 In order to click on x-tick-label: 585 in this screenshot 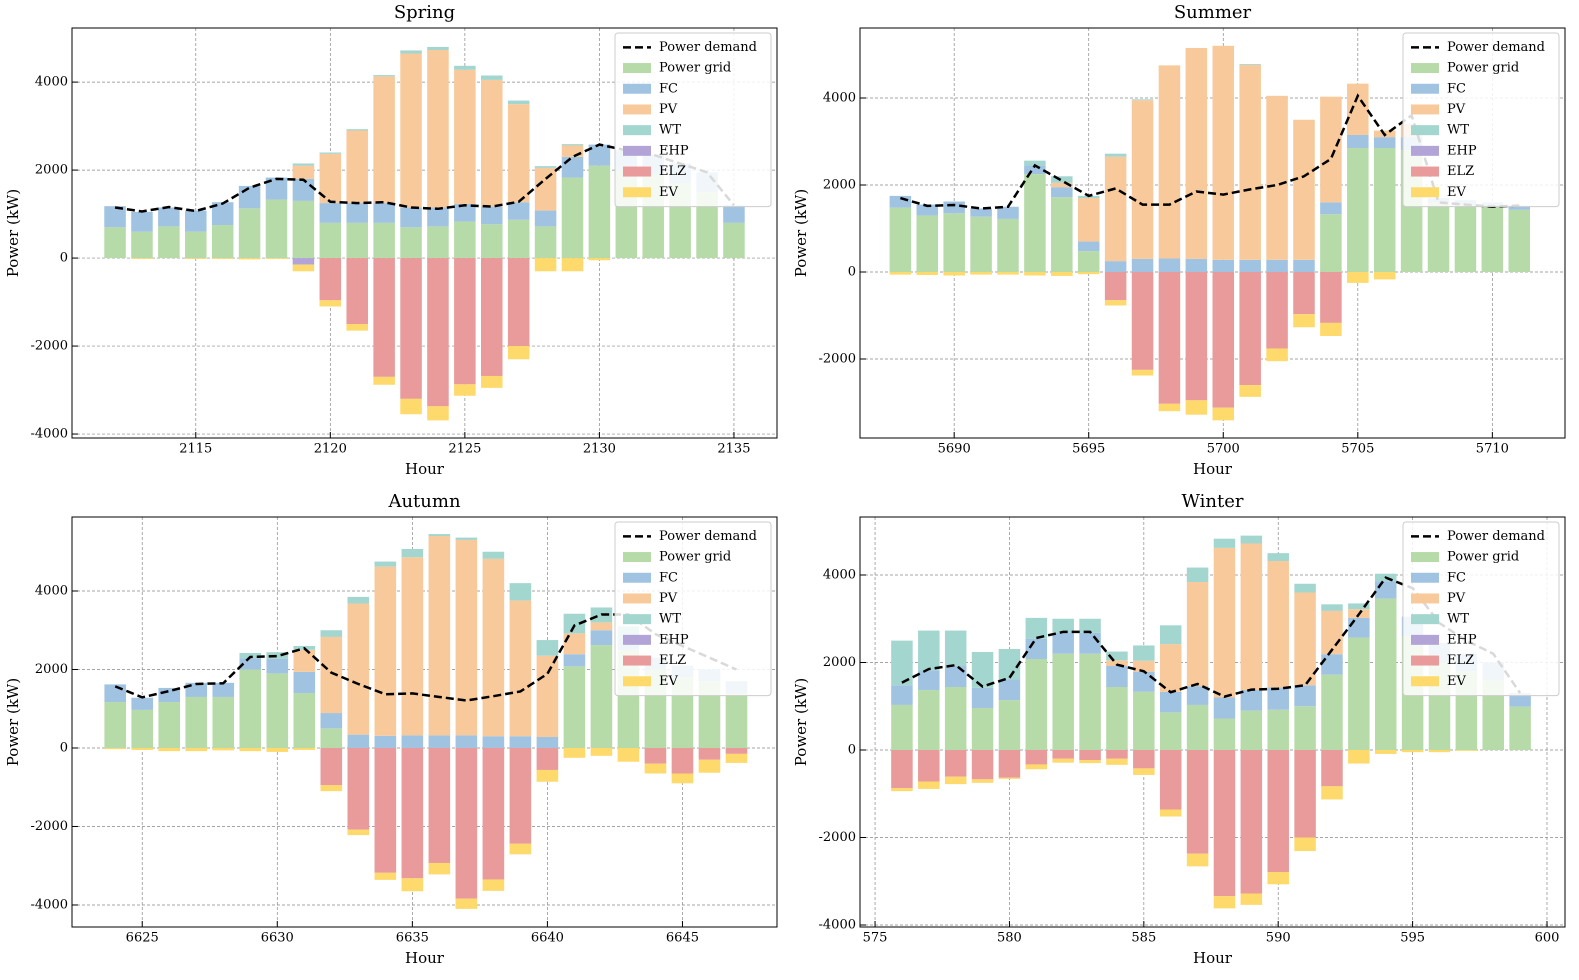, I will do `click(1143, 938)`.